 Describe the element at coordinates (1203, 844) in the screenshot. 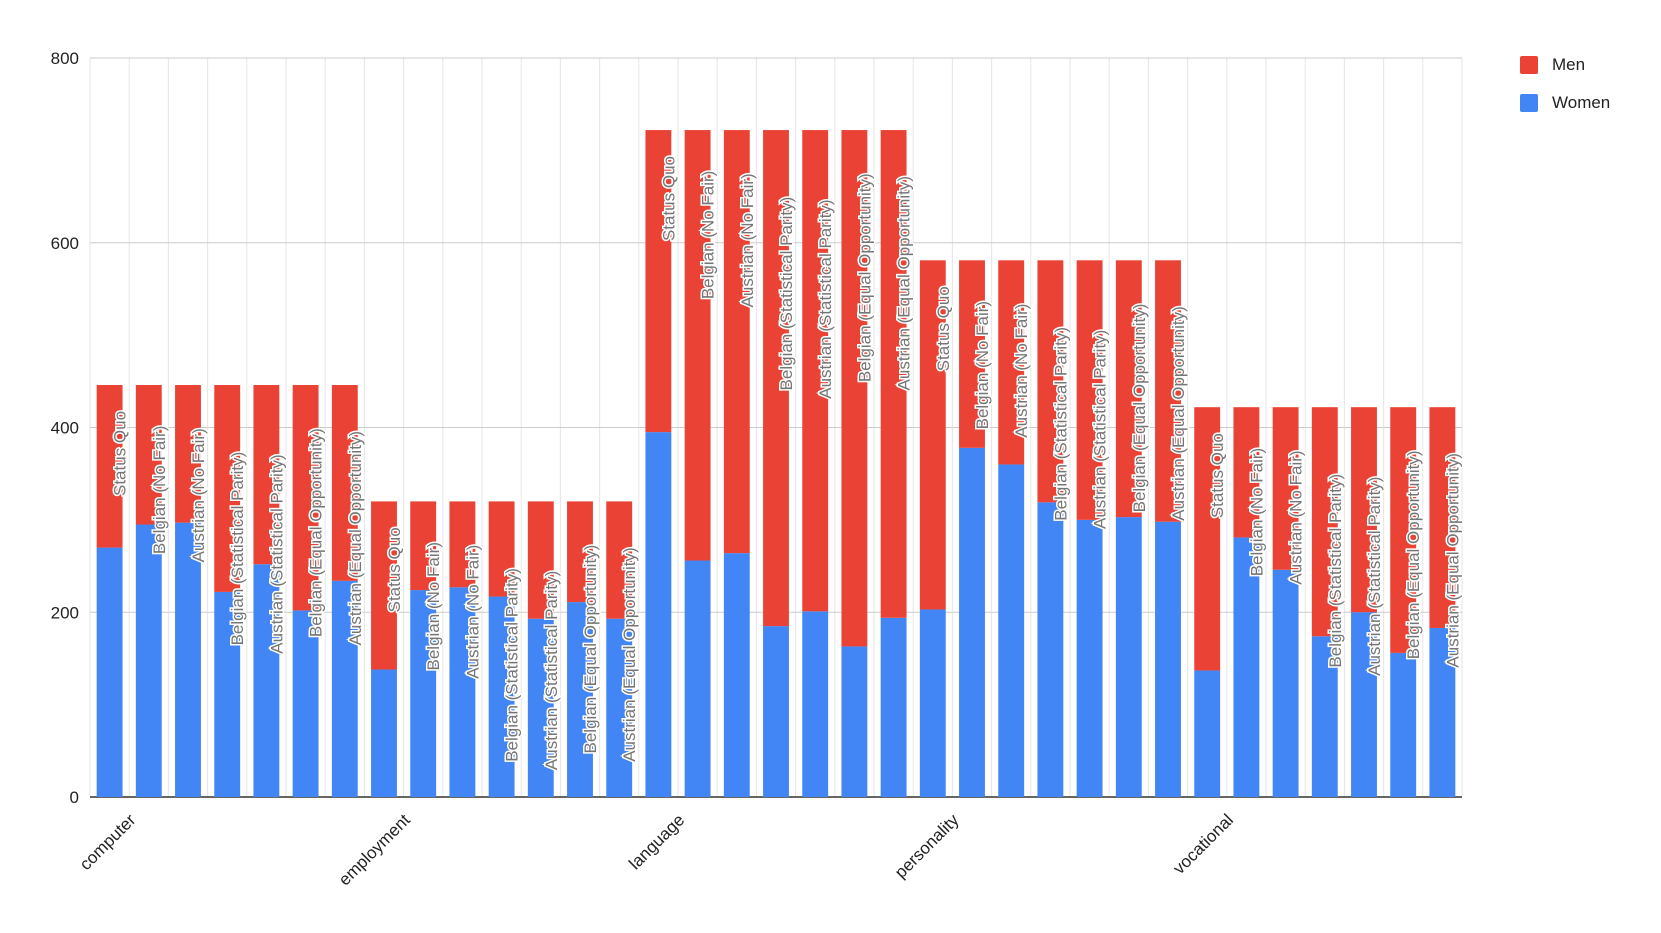

I see `x-category-label: vocational` at that location.